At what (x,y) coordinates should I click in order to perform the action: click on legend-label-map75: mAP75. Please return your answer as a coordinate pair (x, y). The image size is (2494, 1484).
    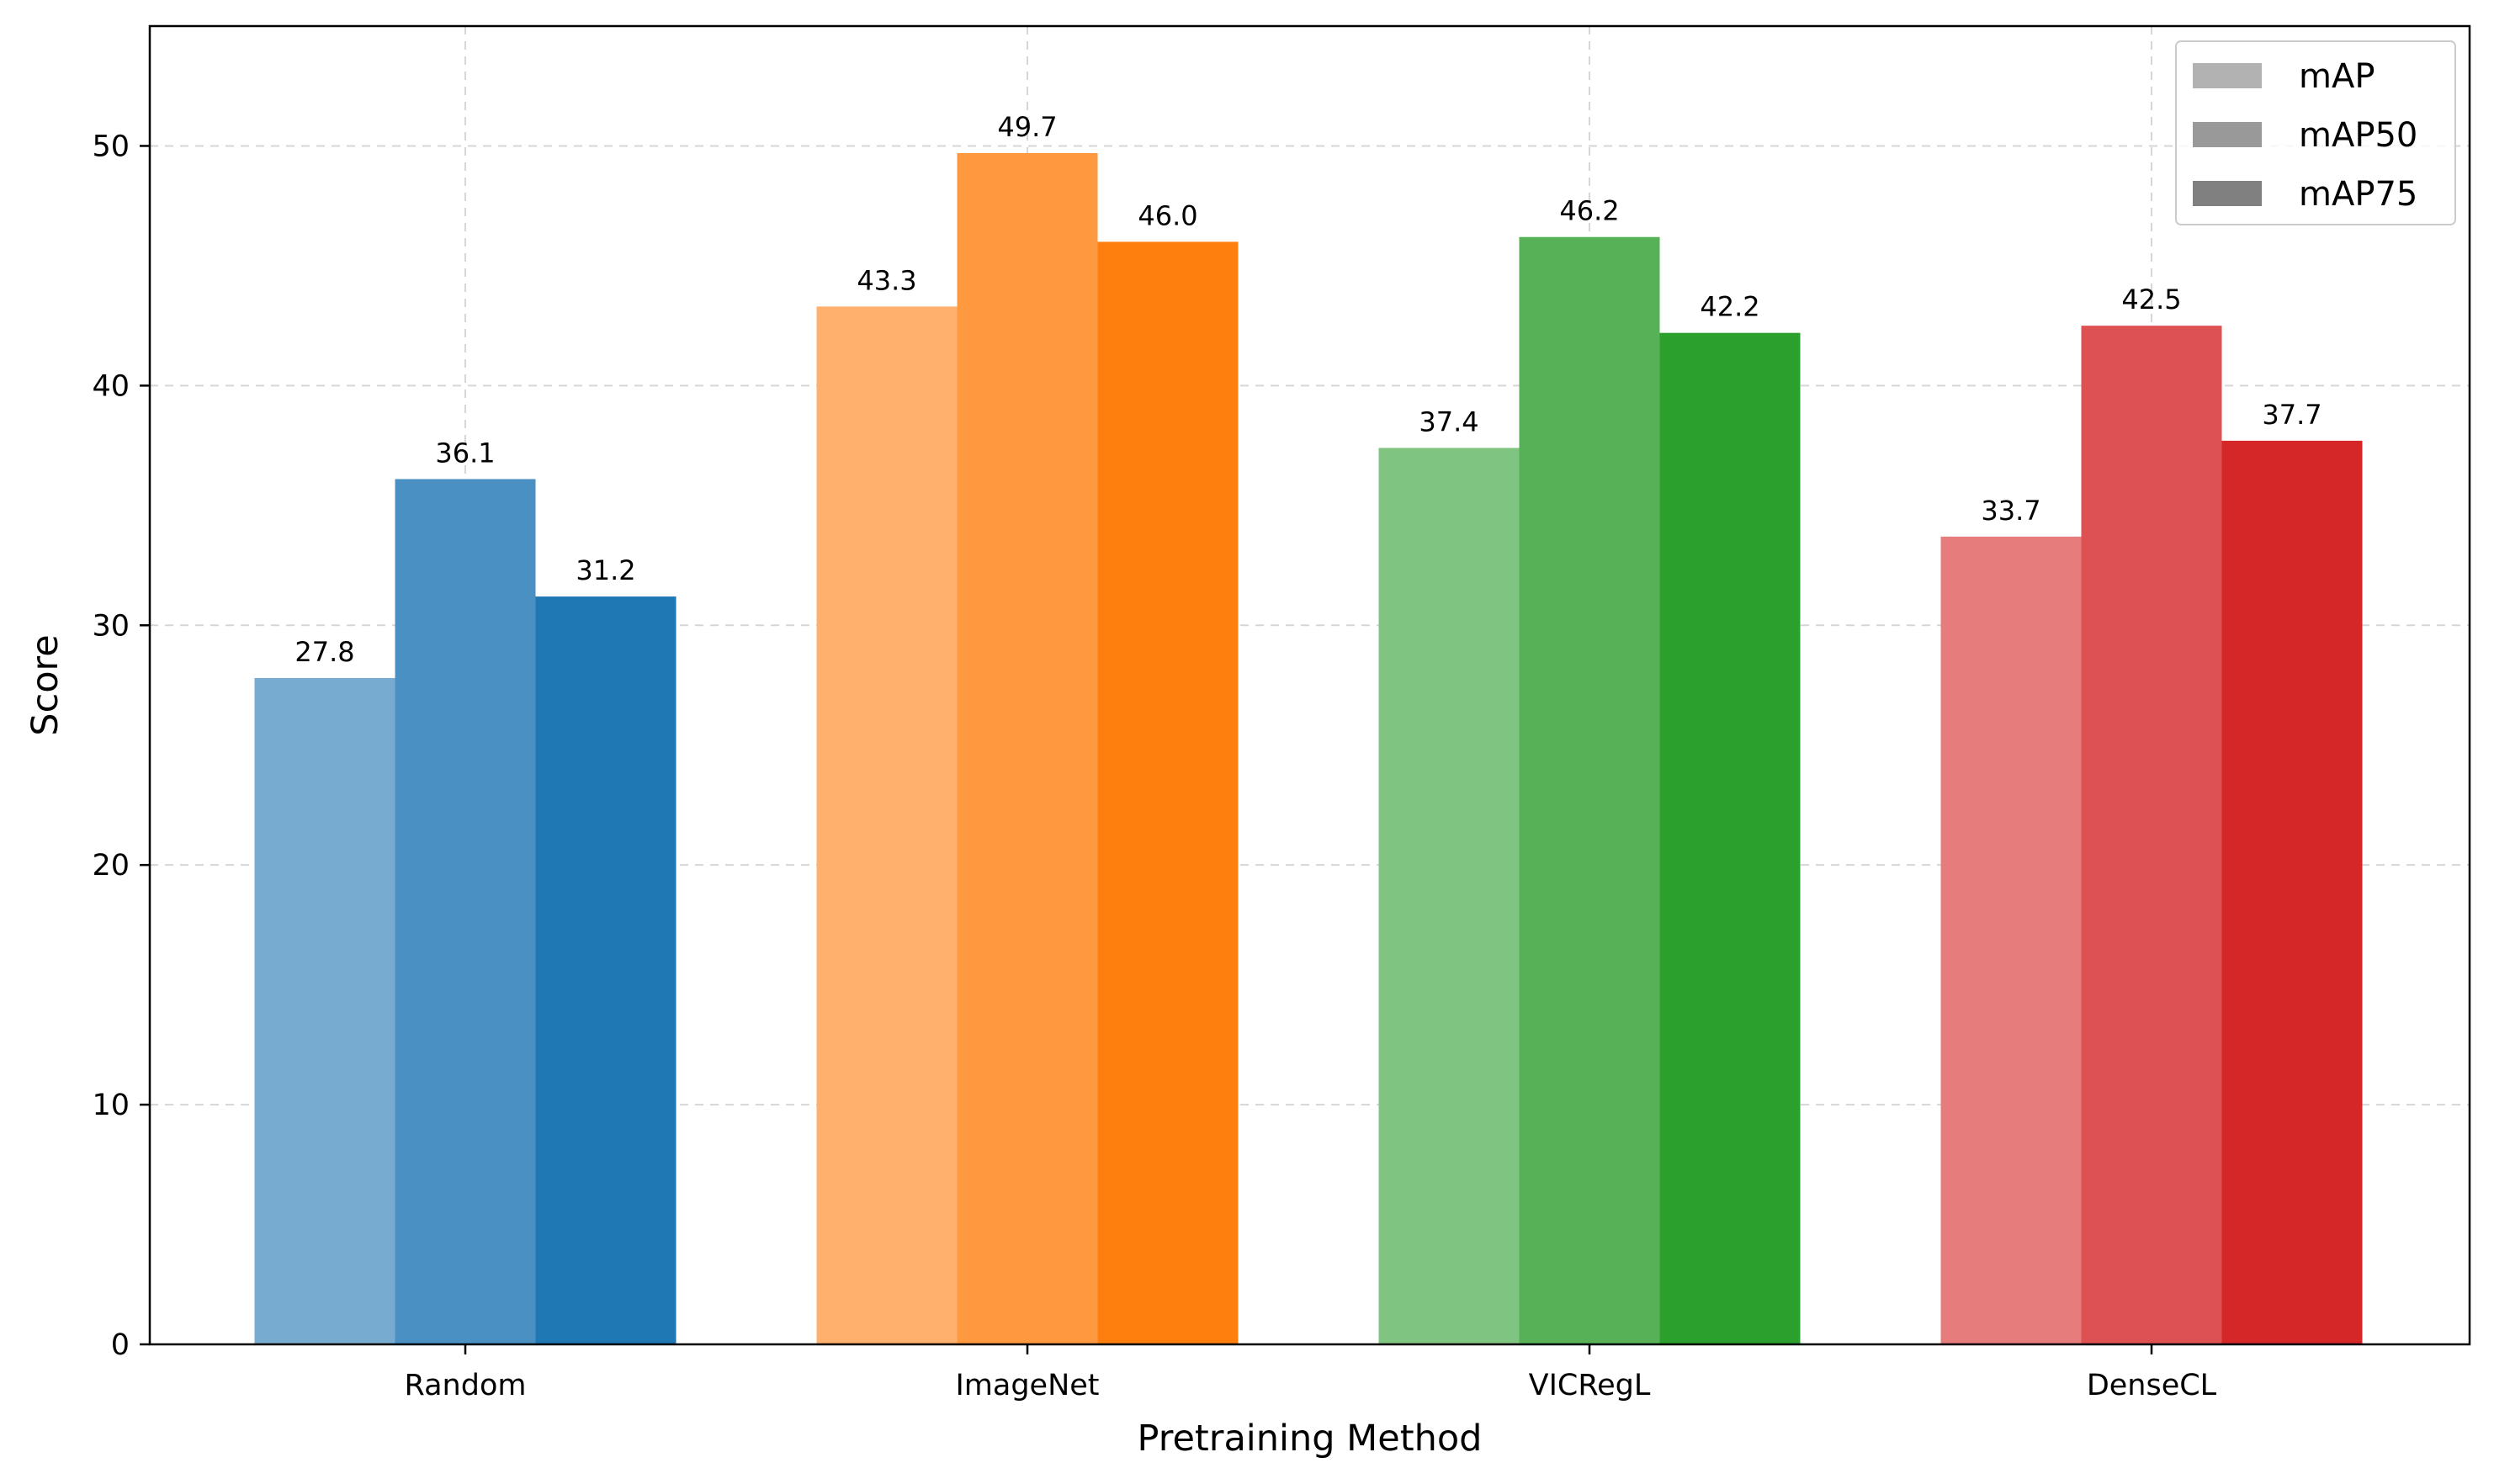
    Looking at the image, I should click on (2358, 194).